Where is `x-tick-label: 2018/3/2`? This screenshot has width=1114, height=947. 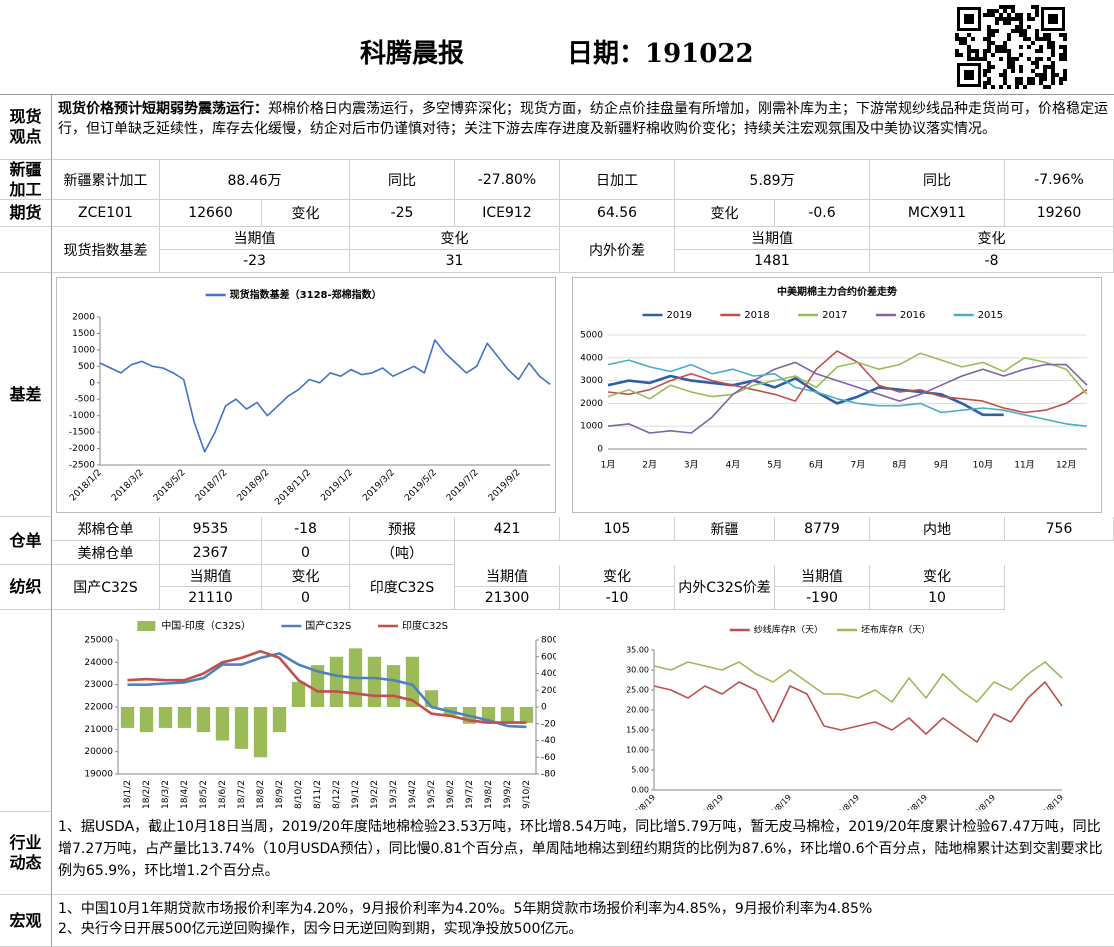 x-tick-label: 2018/3/2 is located at coordinates (128, 486).